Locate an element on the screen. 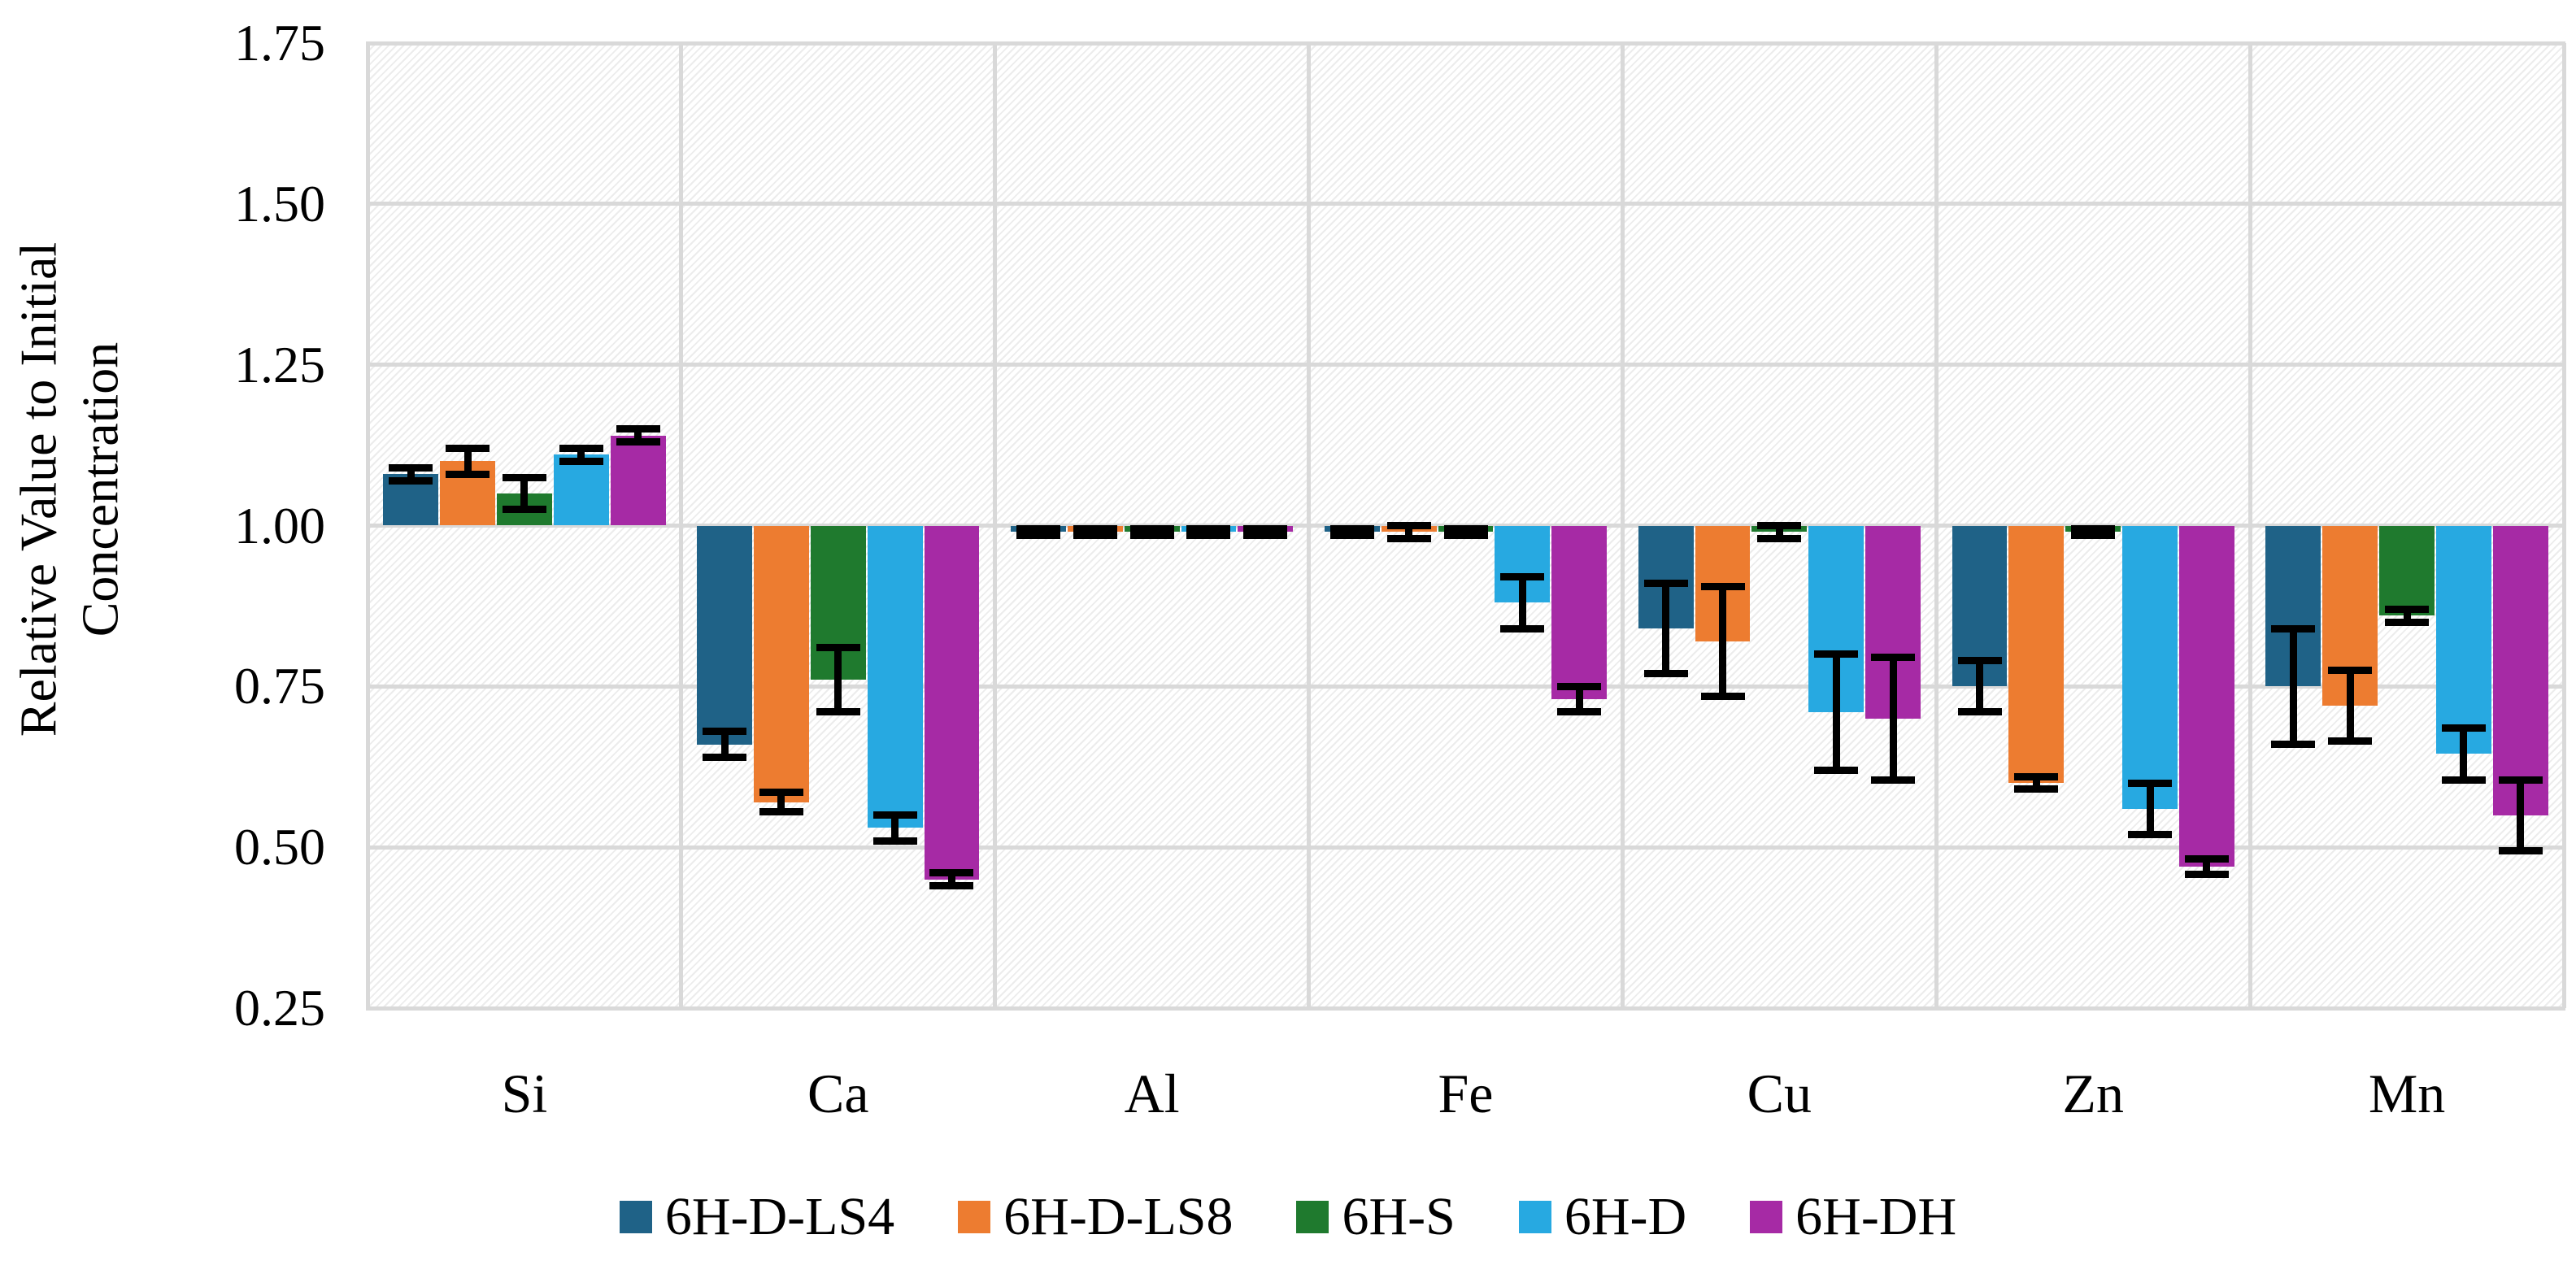 This screenshot has height=1265, width=2576. legend-item-6H-D: 6H-D is located at coordinates (1603, 1216).